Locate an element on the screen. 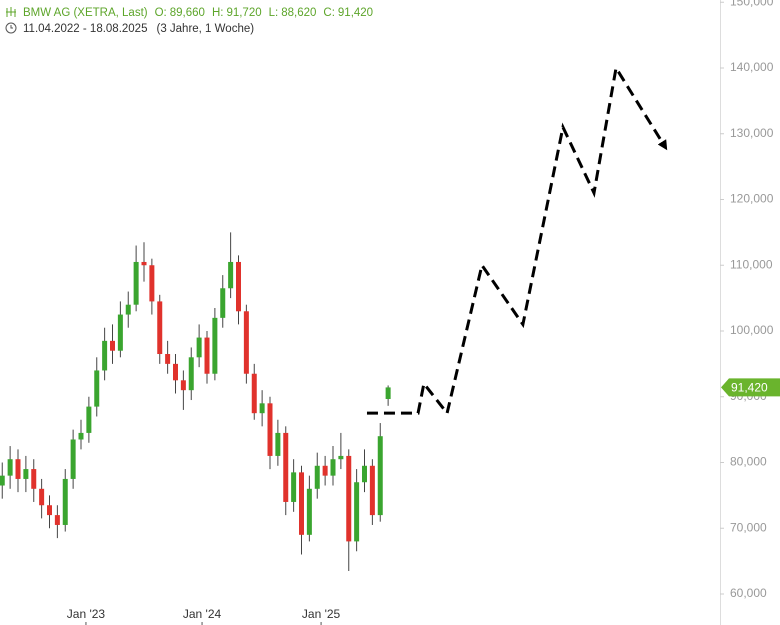  ohlc-value: 91,420 is located at coordinates (355, 13).